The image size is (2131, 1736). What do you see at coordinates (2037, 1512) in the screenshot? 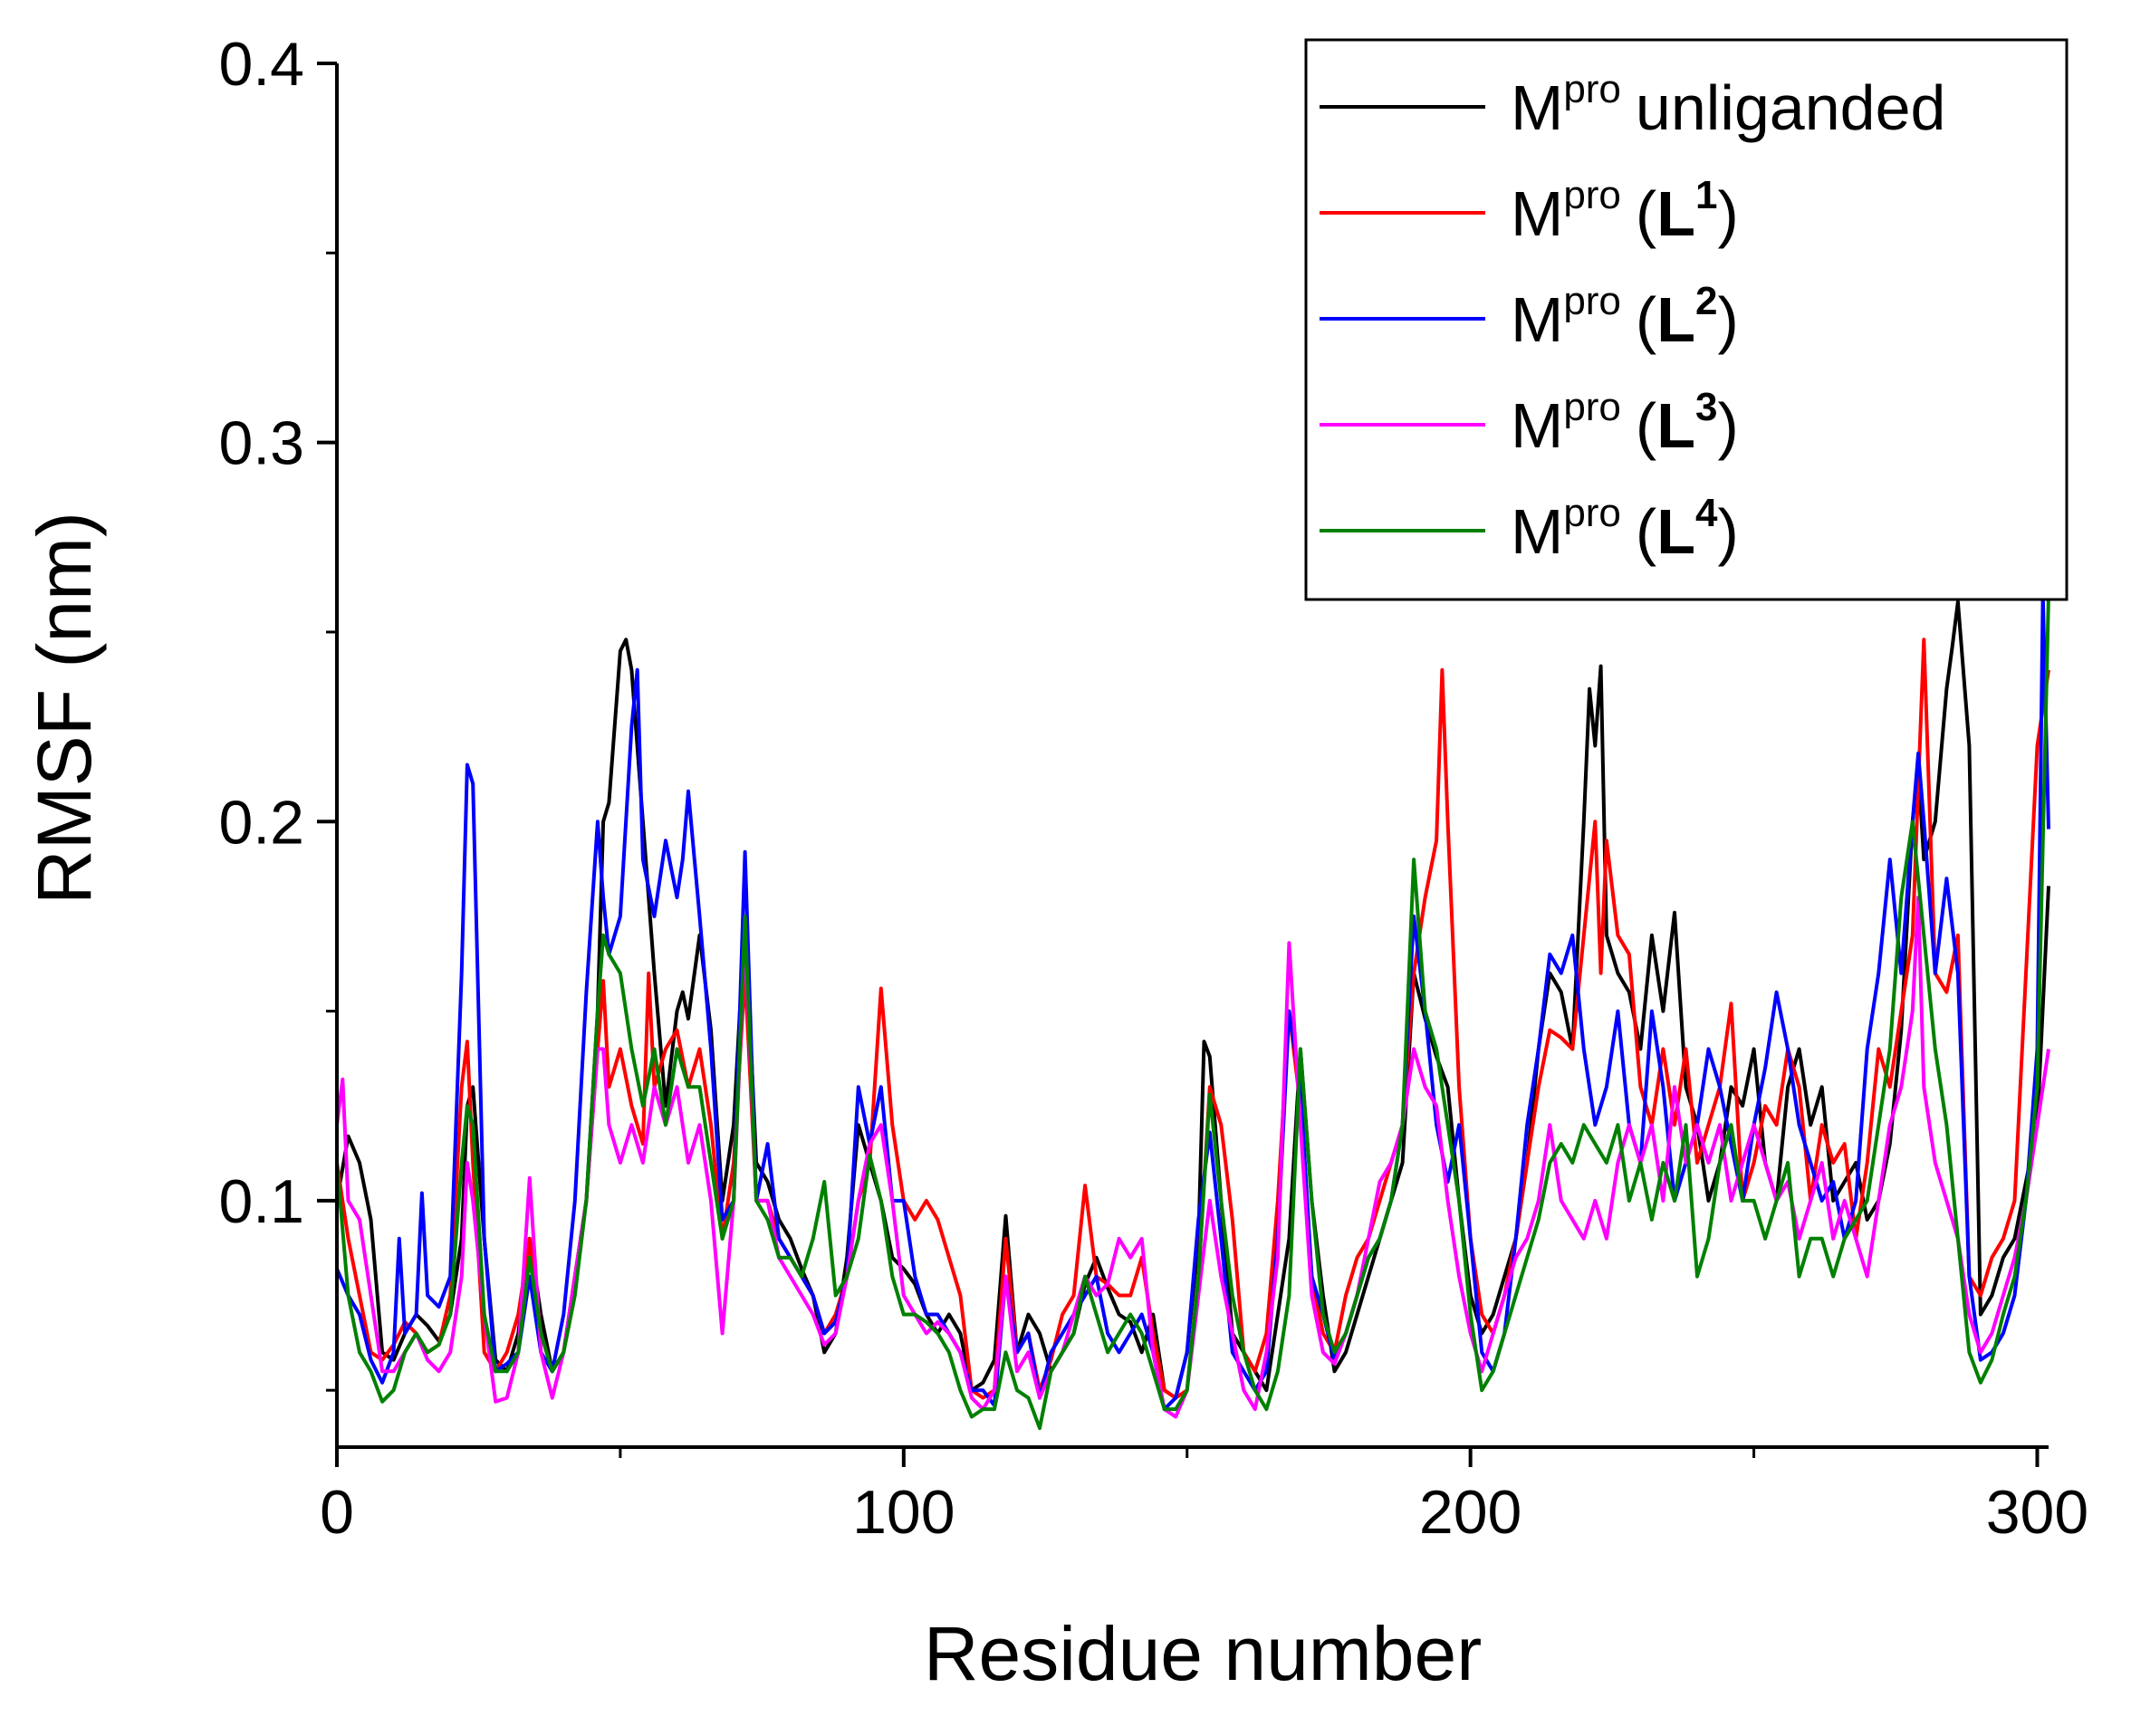
I see `x-tick-label: 300` at bounding box center [2037, 1512].